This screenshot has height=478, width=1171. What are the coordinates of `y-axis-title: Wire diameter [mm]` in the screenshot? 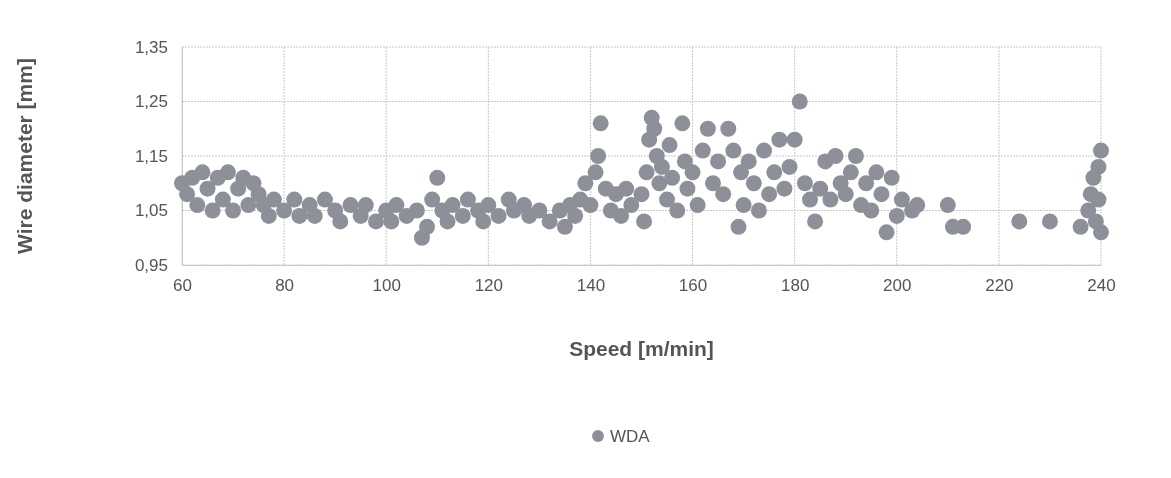 It's located at (24, 156).